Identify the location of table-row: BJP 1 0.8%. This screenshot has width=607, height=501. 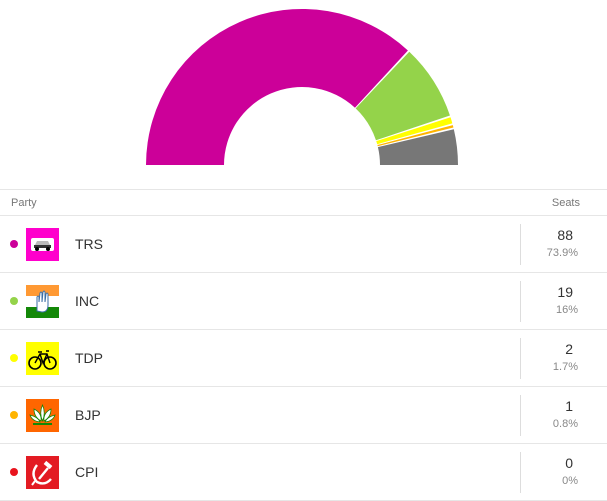
(303, 415).